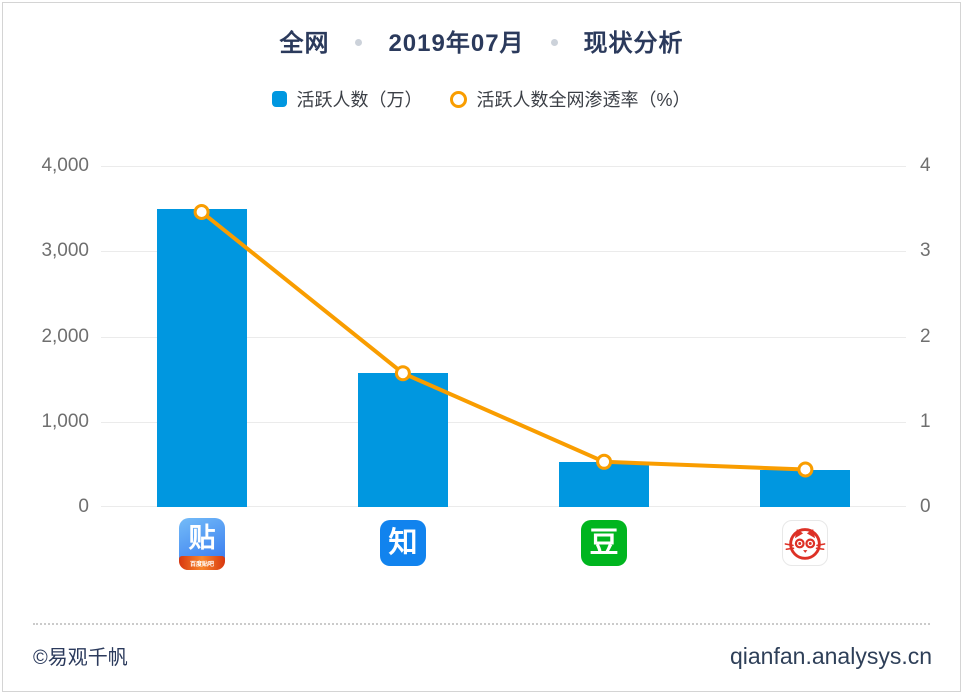 The image size is (964, 699). I want to click on zhihu-app-icon: 知, so click(403, 543).